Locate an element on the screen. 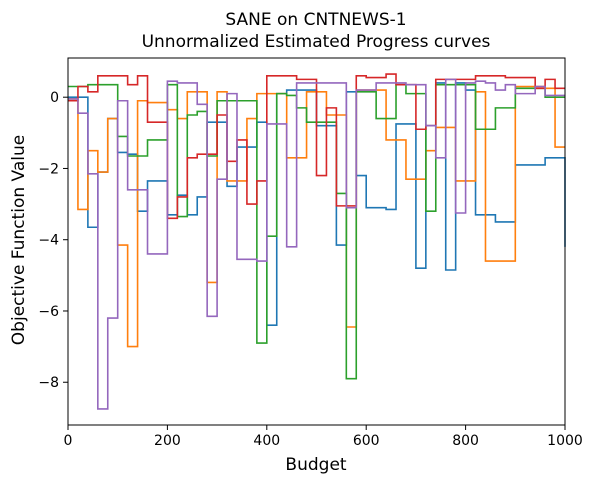  y-tick-label: −4 is located at coordinates (48, 241).